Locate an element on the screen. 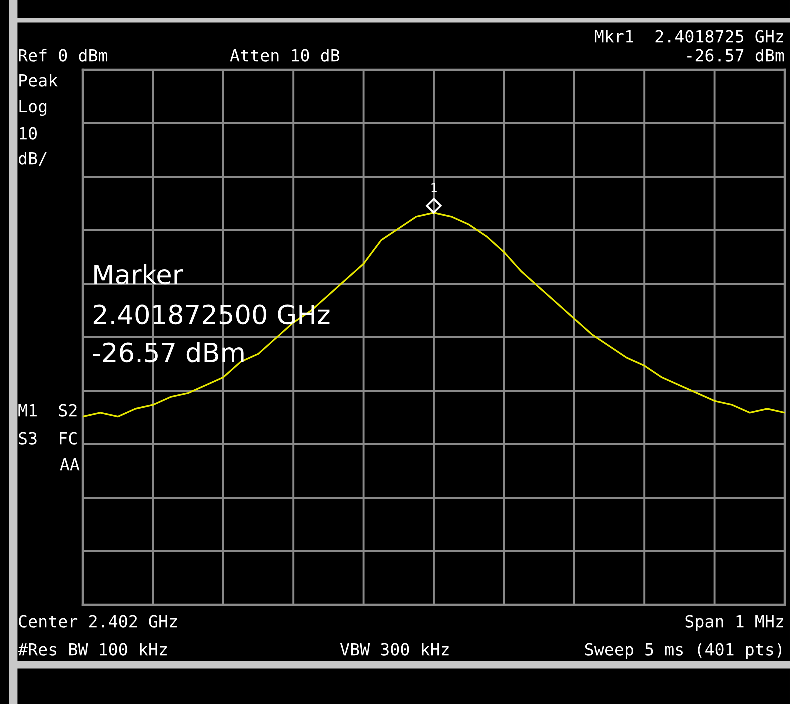 This screenshot has height=704, width=790. text: #Res BW 100 kHz is located at coordinates (92, 649).